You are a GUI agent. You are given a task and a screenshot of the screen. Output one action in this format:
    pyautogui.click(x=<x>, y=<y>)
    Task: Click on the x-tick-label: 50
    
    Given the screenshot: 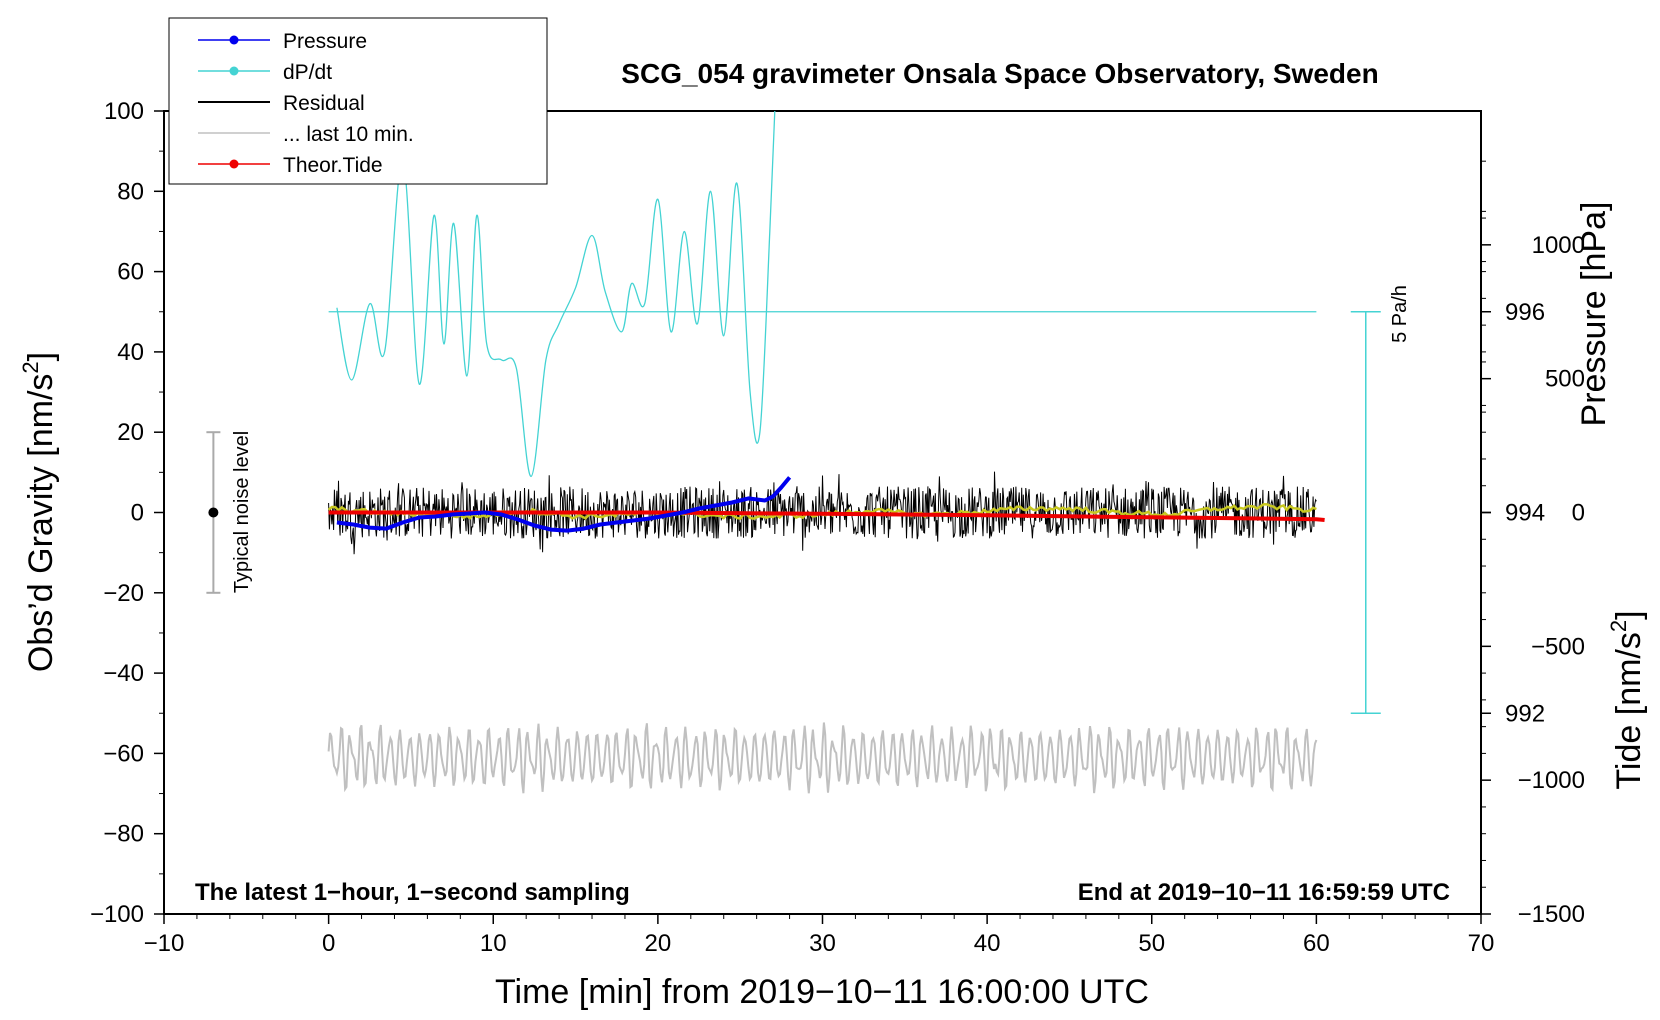 What is the action you would take?
    pyautogui.click(x=1151, y=943)
    